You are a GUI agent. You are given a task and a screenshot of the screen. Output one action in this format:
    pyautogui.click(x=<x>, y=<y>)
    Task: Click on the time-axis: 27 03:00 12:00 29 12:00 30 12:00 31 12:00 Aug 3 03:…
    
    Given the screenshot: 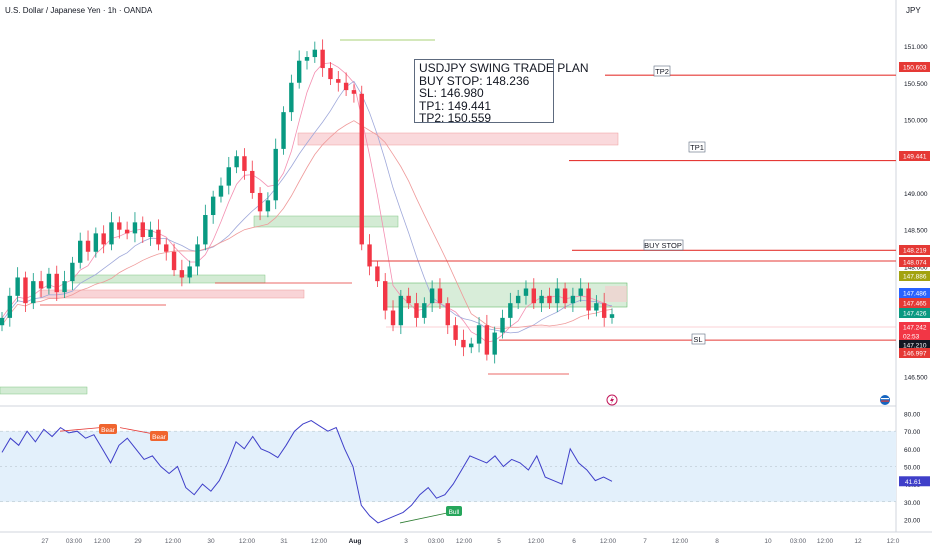 What is the action you would take?
    pyautogui.click(x=470, y=541)
    